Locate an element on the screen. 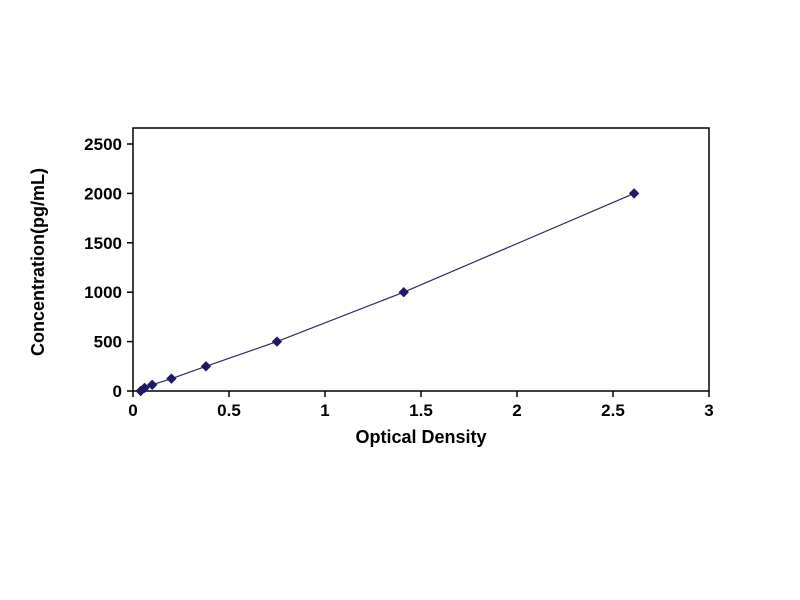 The image size is (800, 600). x-axis-ticks is located at coordinates (421, 394).